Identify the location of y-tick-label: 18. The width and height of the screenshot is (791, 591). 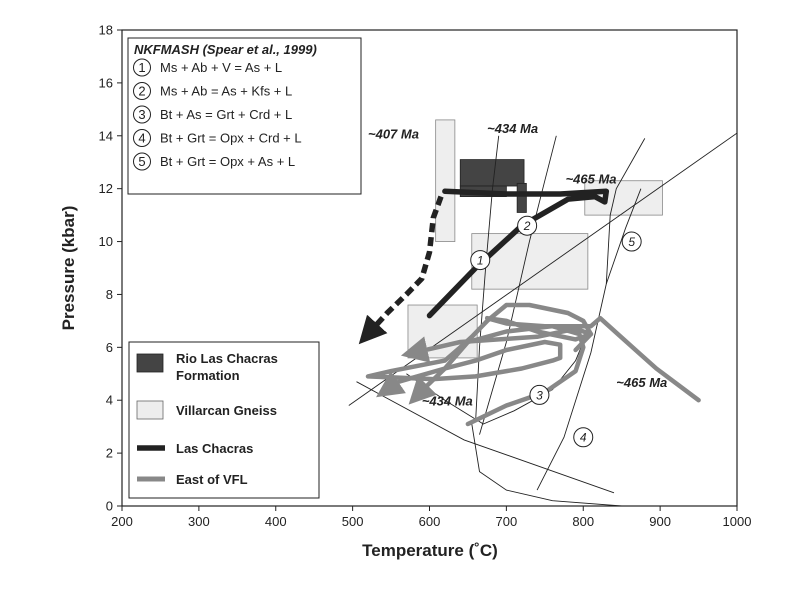
(106, 30).